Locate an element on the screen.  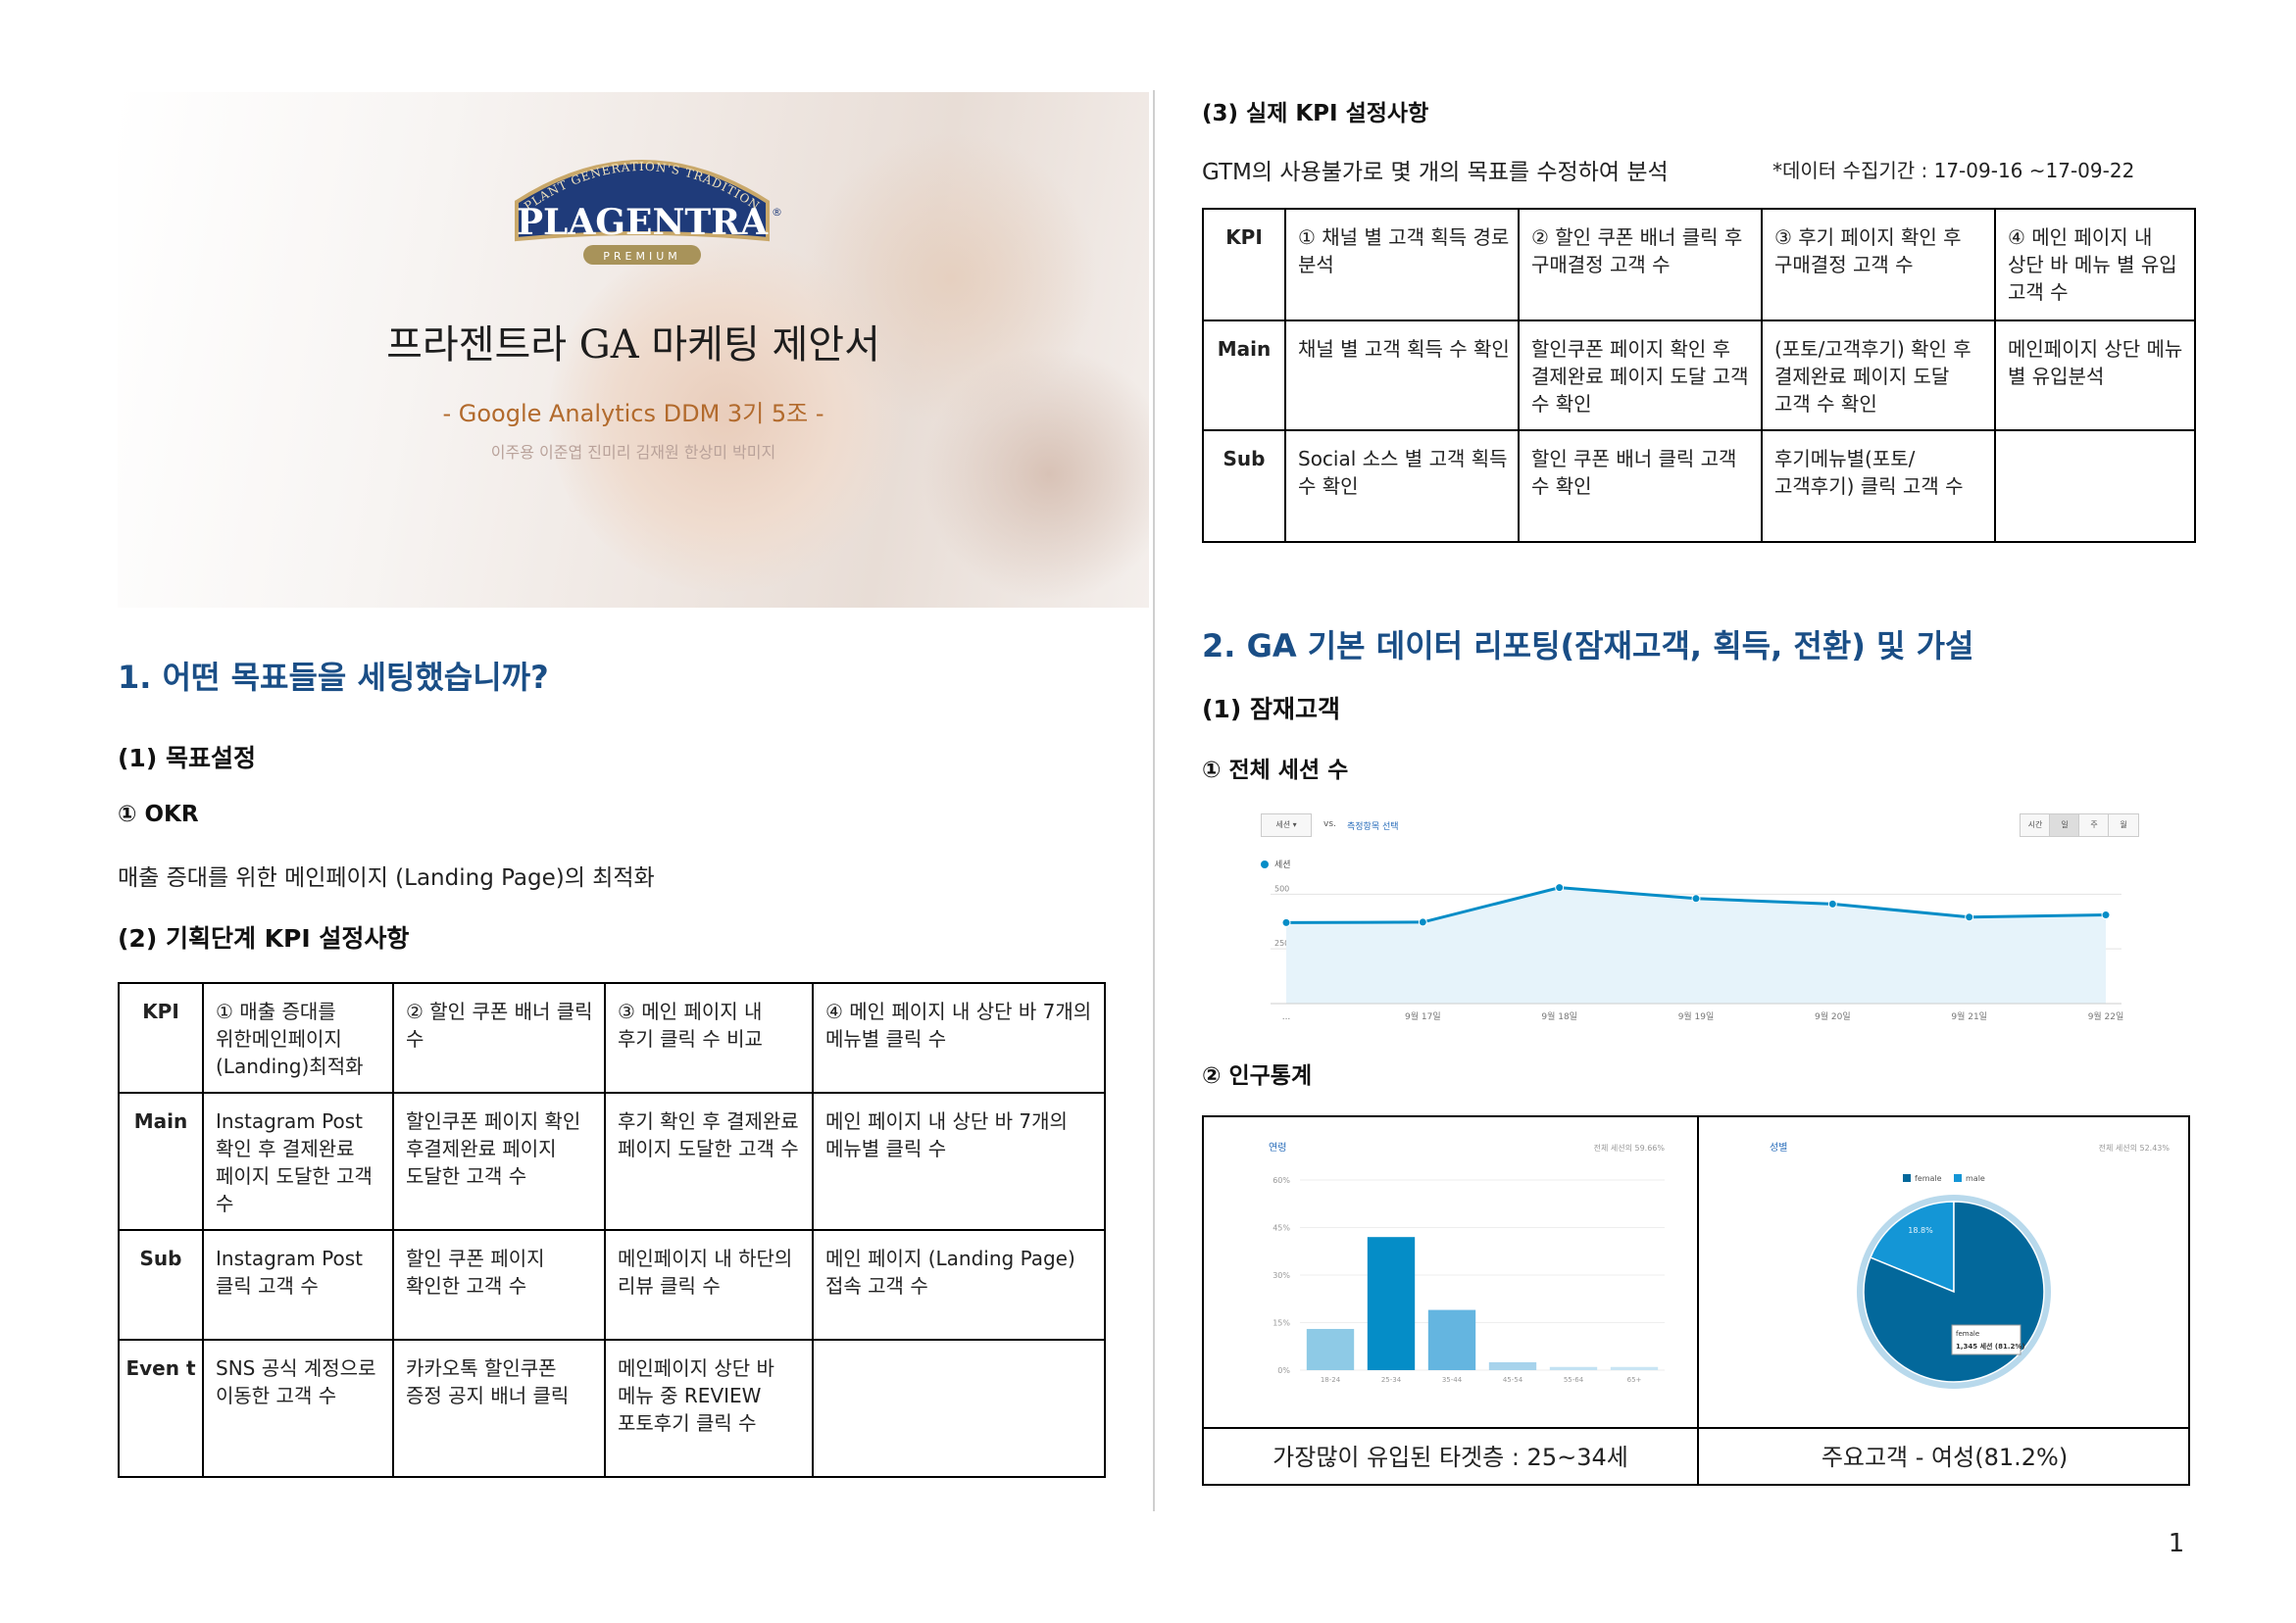
svg-text: PREMIUM is located at coordinates (642, 256).